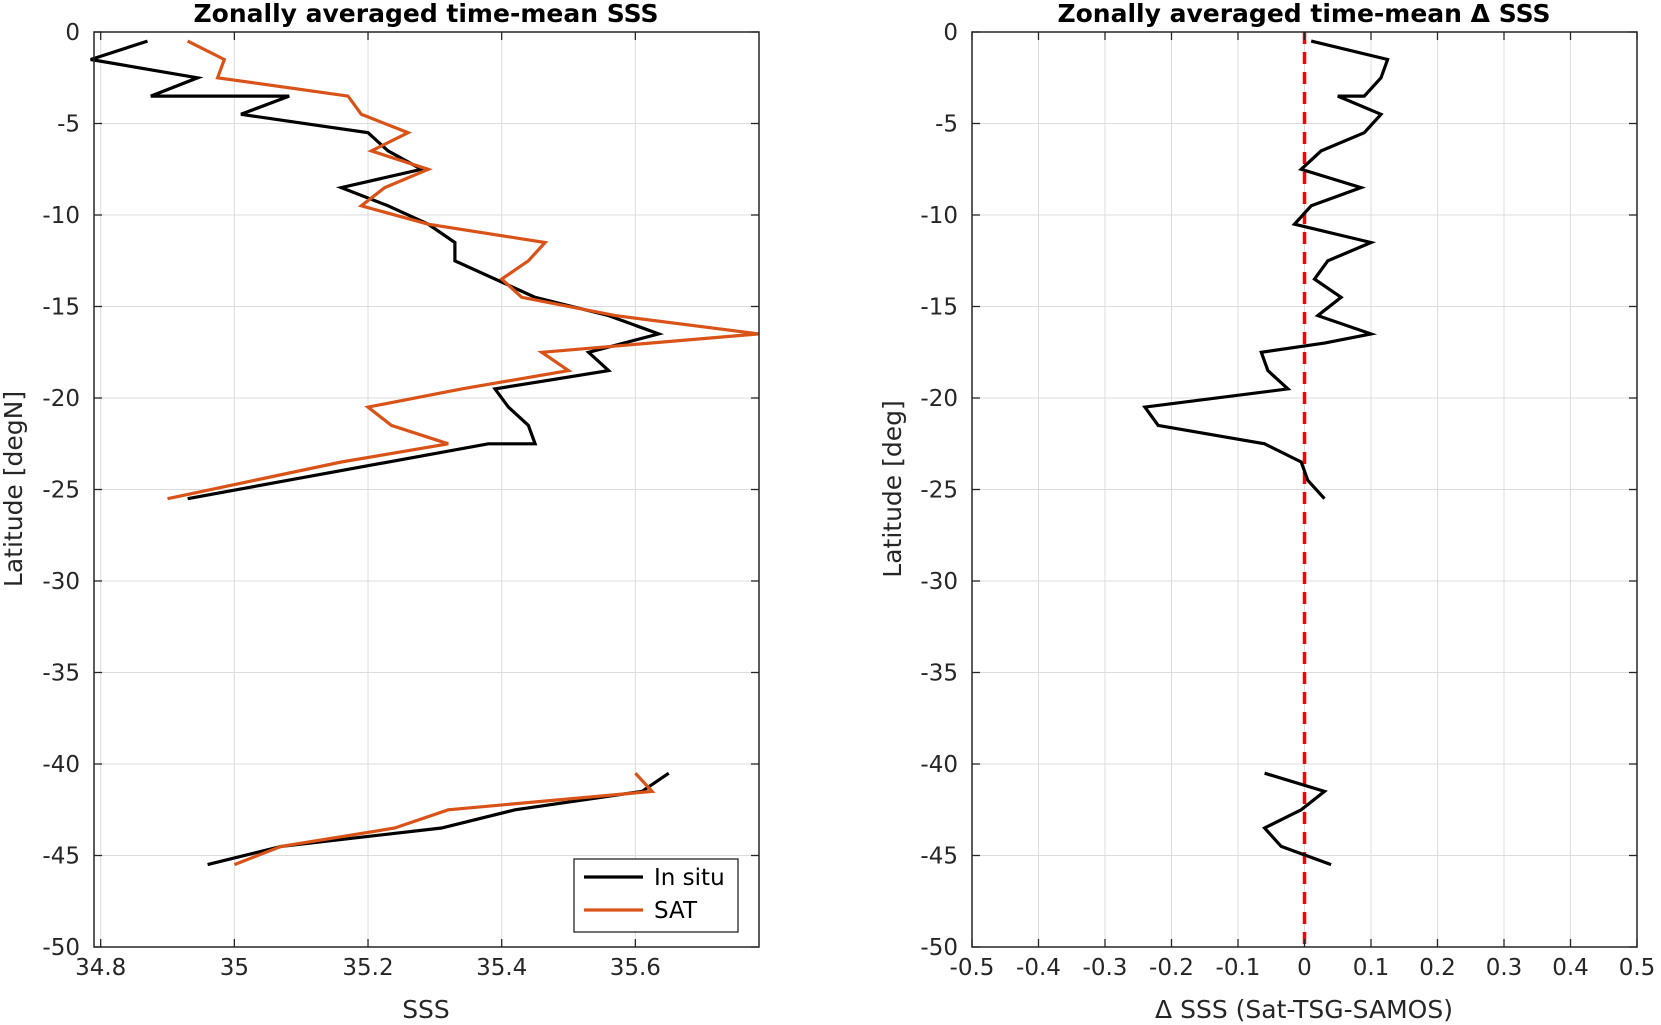  What do you see at coordinates (100, 968) in the screenshot?
I see `x-tick-label: 34.8` at bounding box center [100, 968].